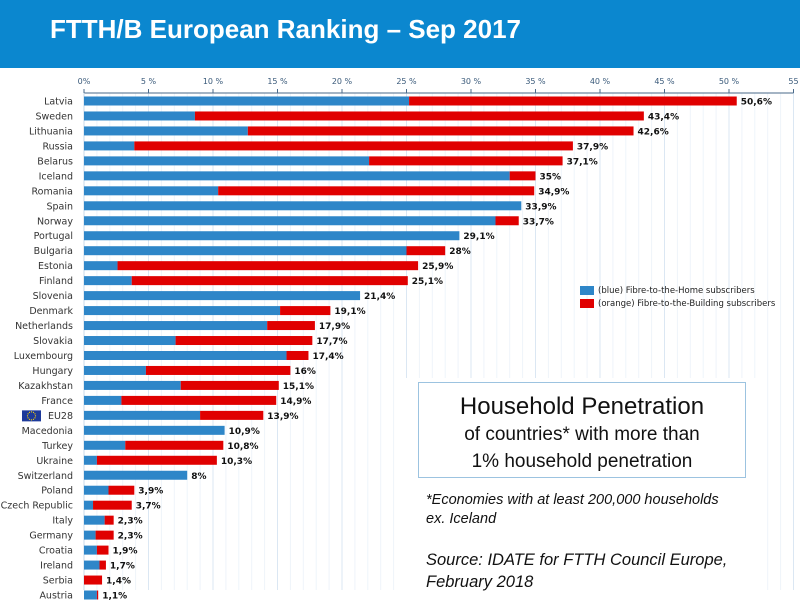 This screenshot has height=600, width=800. I want to click on x-tick-label: 0%, so click(84, 81).